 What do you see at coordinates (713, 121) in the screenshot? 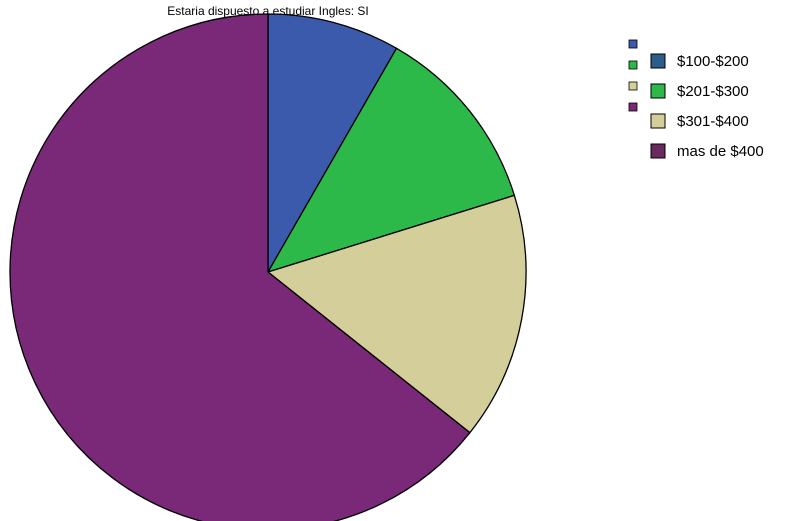
I see `legend-label-3: $301-$400` at bounding box center [713, 121].